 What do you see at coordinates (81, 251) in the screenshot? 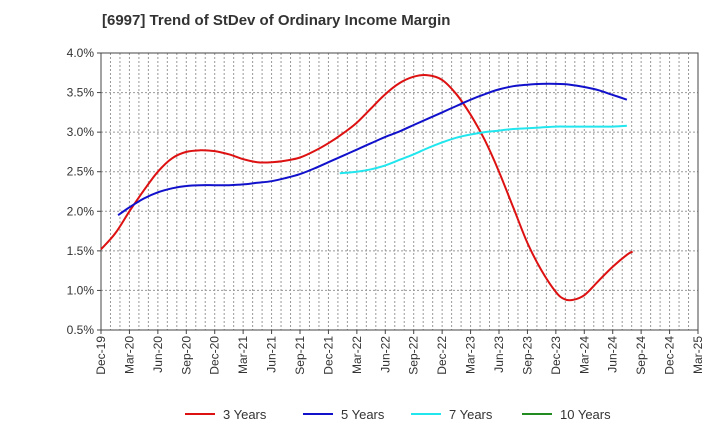
I see `y-tick-label: 1.5%` at bounding box center [81, 251].